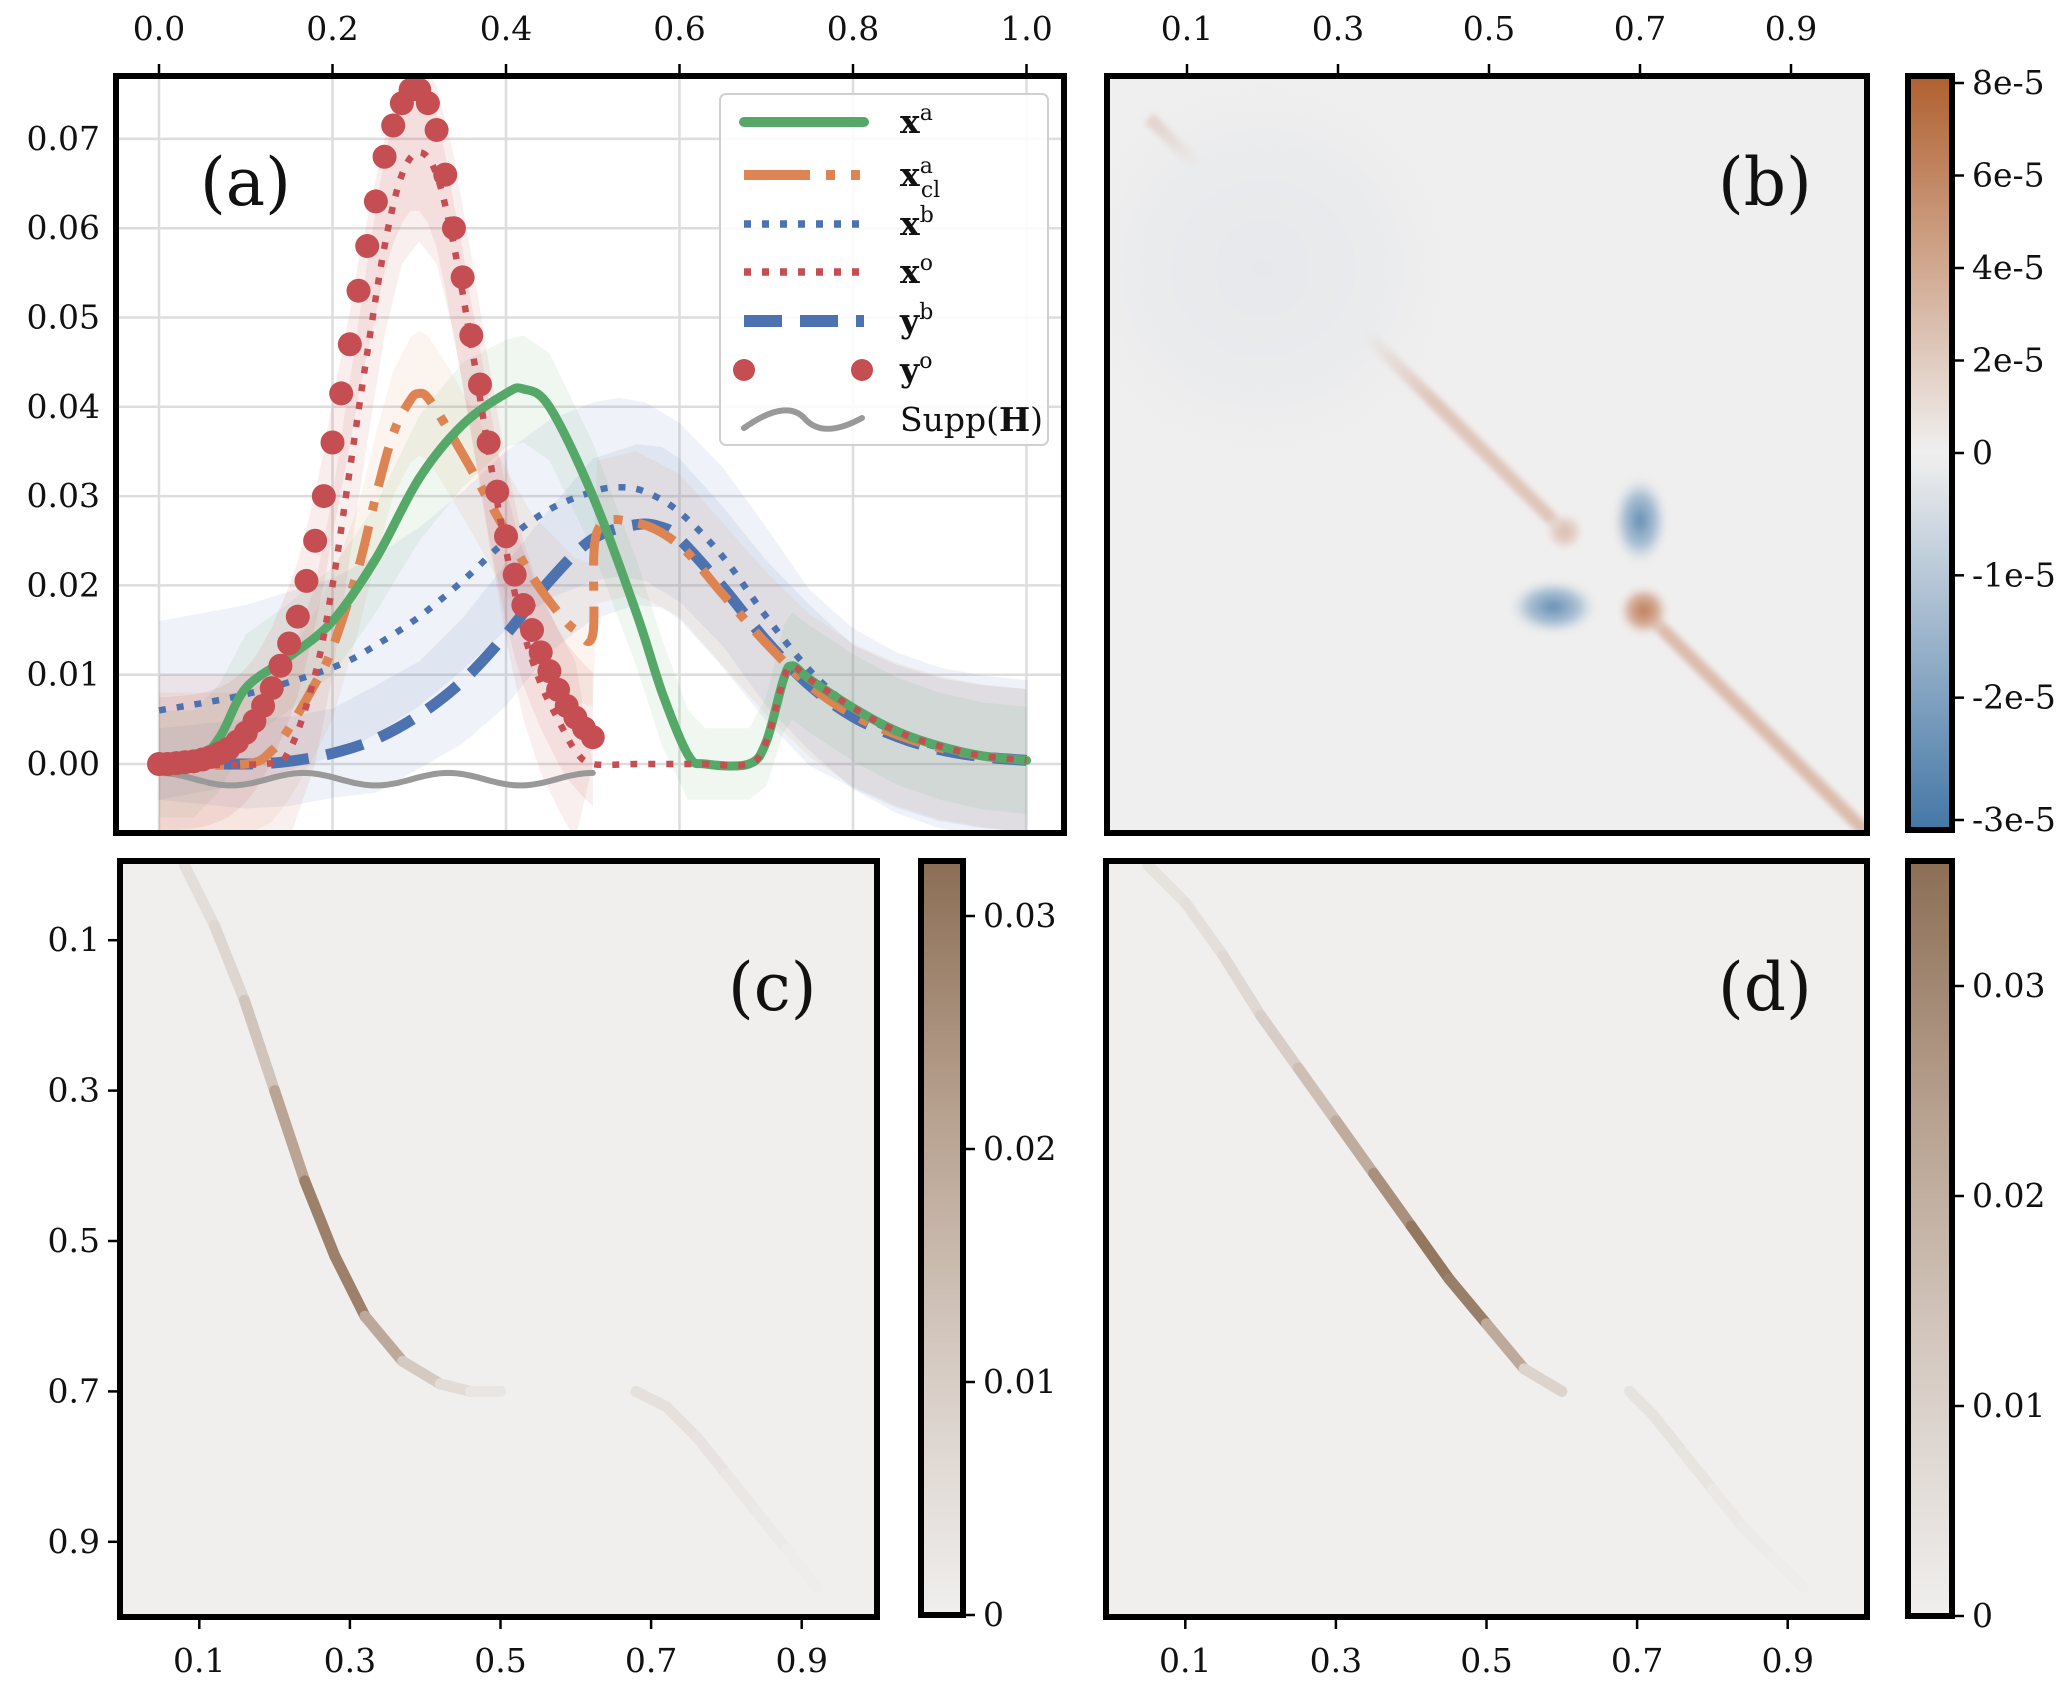 The image size is (2067, 1687). What do you see at coordinates (2014, 697) in the screenshot?
I see `colorbar-tick-label: -2e-5` at bounding box center [2014, 697].